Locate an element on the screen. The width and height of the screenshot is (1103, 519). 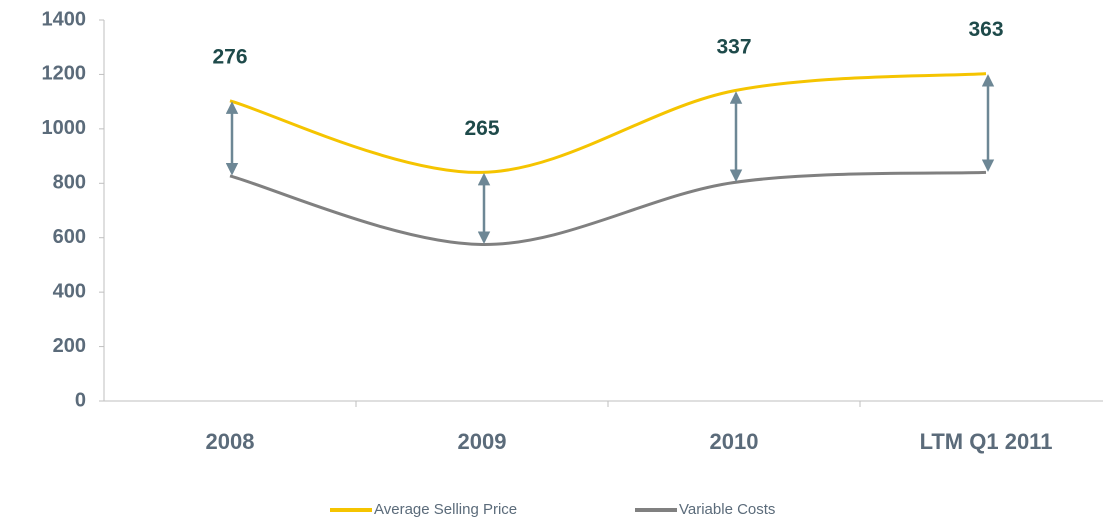
y-tick-label: 1200 is located at coordinates (64, 74).